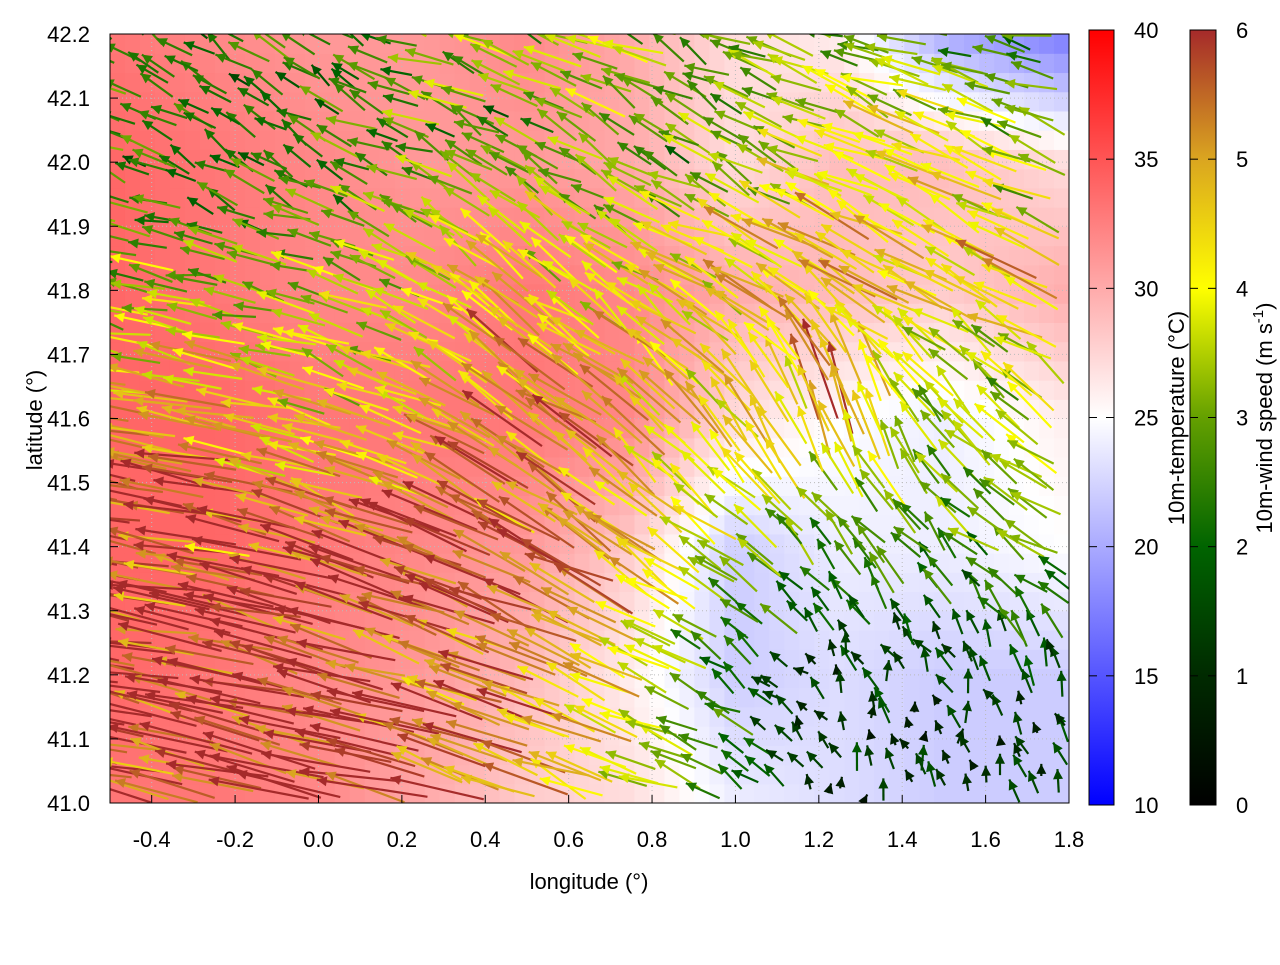 This screenshot has width=1280, height=965. What do you see at coordinates (485, 839) in the screenshot?
I see `x-tick-label: 0.4` at bounding box center [485, 839].